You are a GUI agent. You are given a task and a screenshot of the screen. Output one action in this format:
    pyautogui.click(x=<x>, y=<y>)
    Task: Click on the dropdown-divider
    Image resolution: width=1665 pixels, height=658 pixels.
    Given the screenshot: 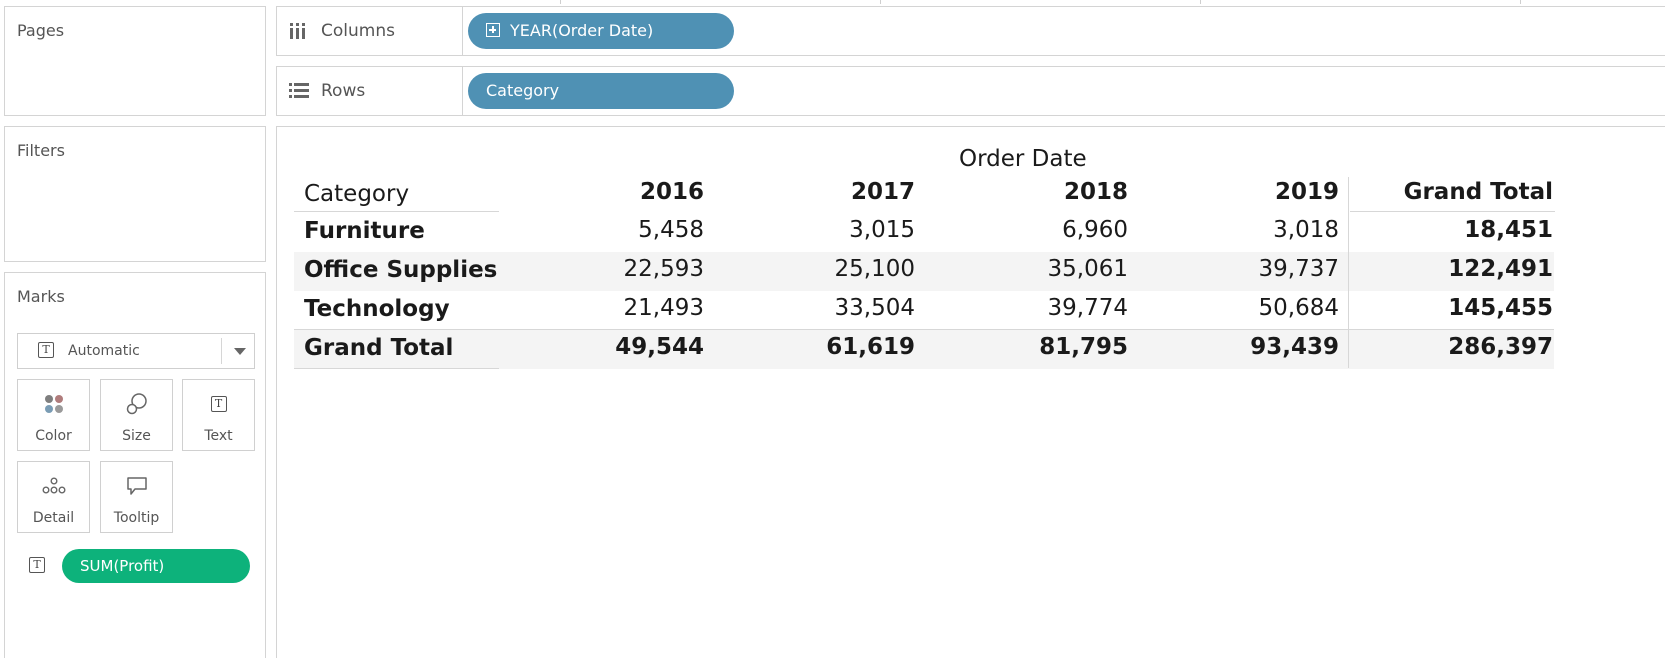 What is the action you would take?
    pyautogui.click(x=221, y=351)
    